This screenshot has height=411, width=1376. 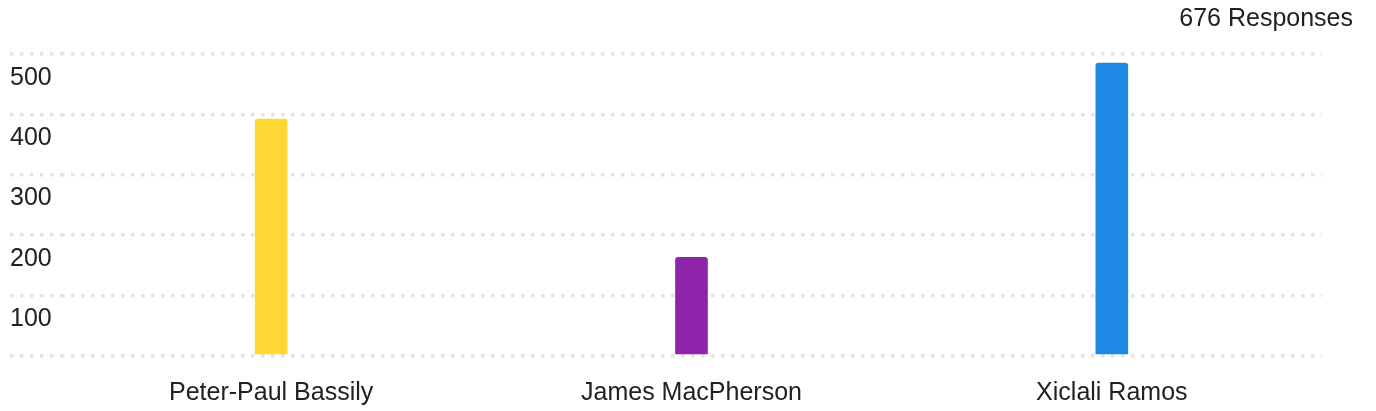 I want to click on y-tick-label: 400, so click(x=31, y=136).